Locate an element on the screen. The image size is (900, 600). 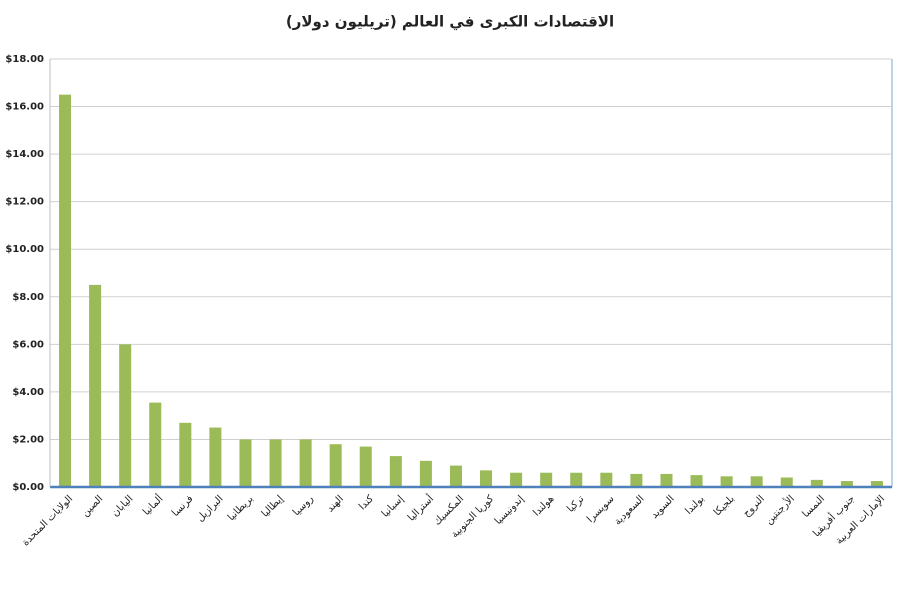
y-tick-label: $18.00 is located at coordinates (24, 59).